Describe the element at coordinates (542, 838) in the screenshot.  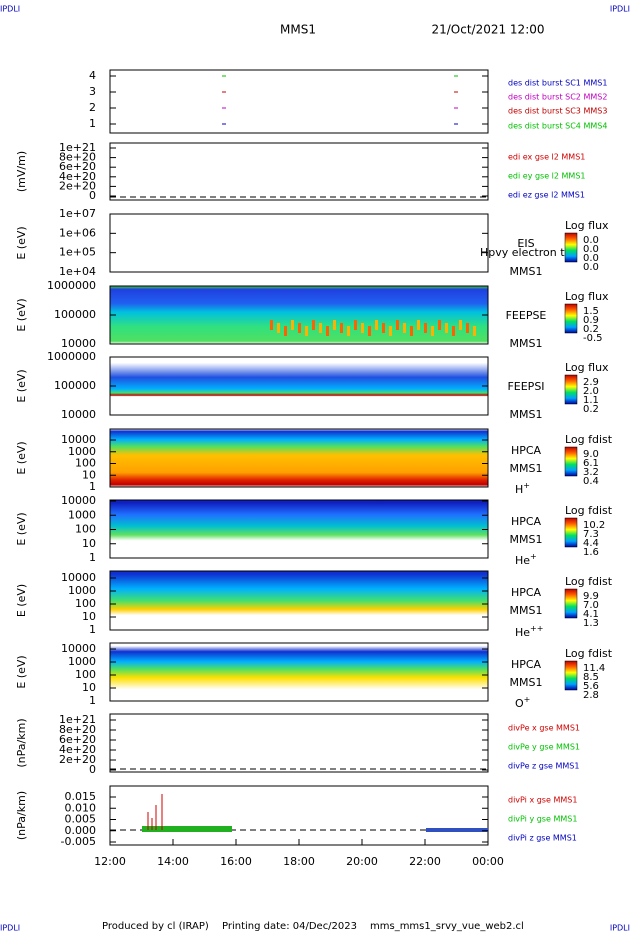
I see `legend-entry: divPi z gse MMS1` at that location.